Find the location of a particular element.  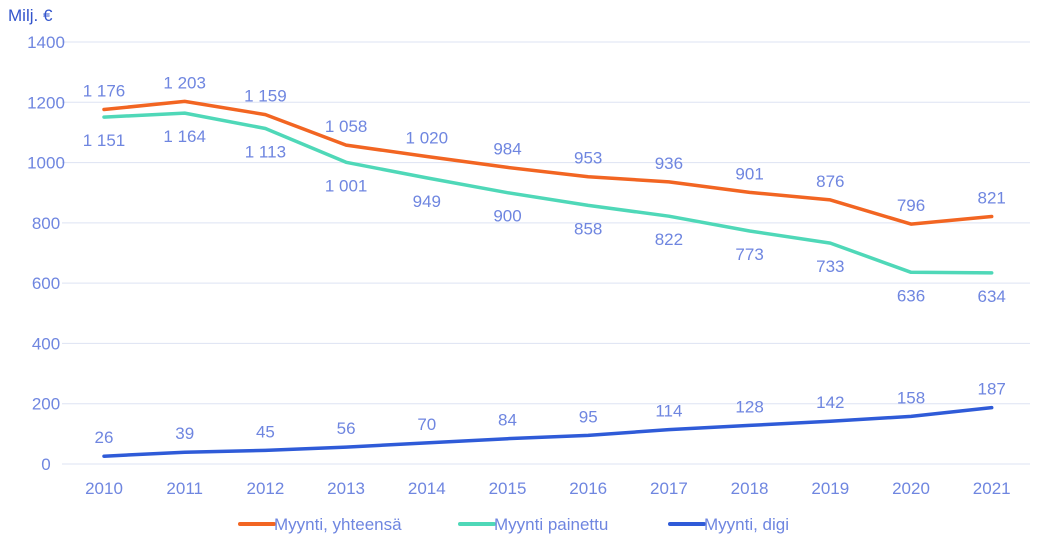

legend-label: Myynti, yhteensä is located at coordinates (338, 524).